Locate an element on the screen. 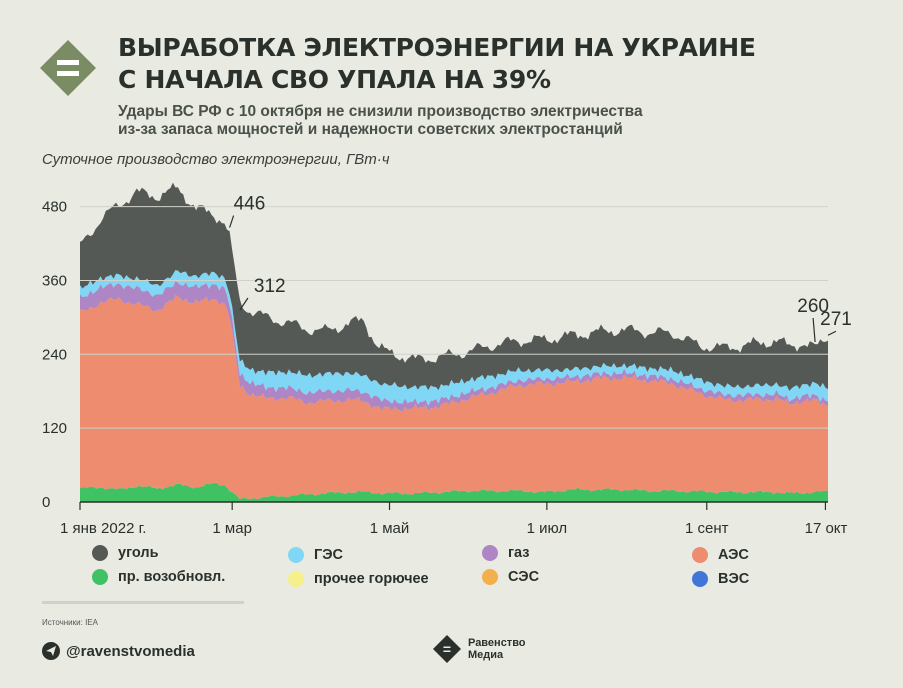 Image resolution: width=903 pixels, height=688 pixels. annotation-label: 260 is located at coordinates (813, 306).